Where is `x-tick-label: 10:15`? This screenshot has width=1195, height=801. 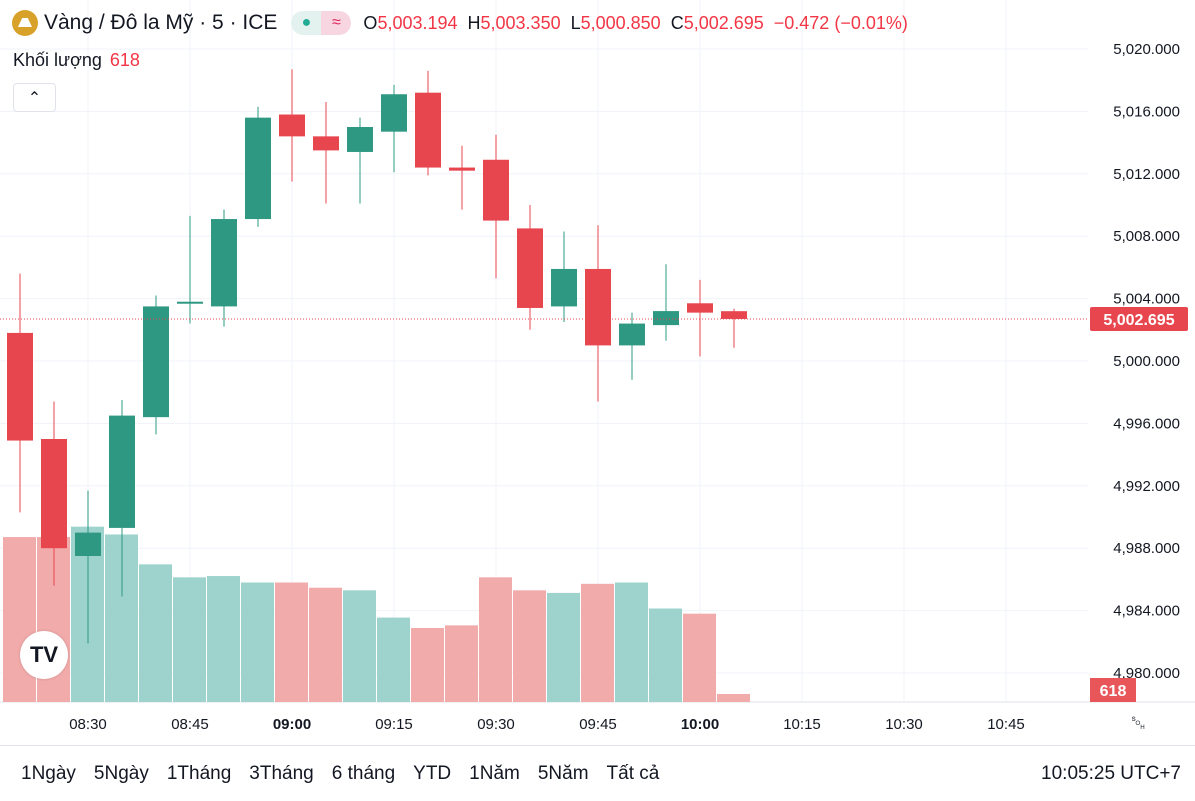 x-tick-label: 10:15 is located at coordinates (802, 724).